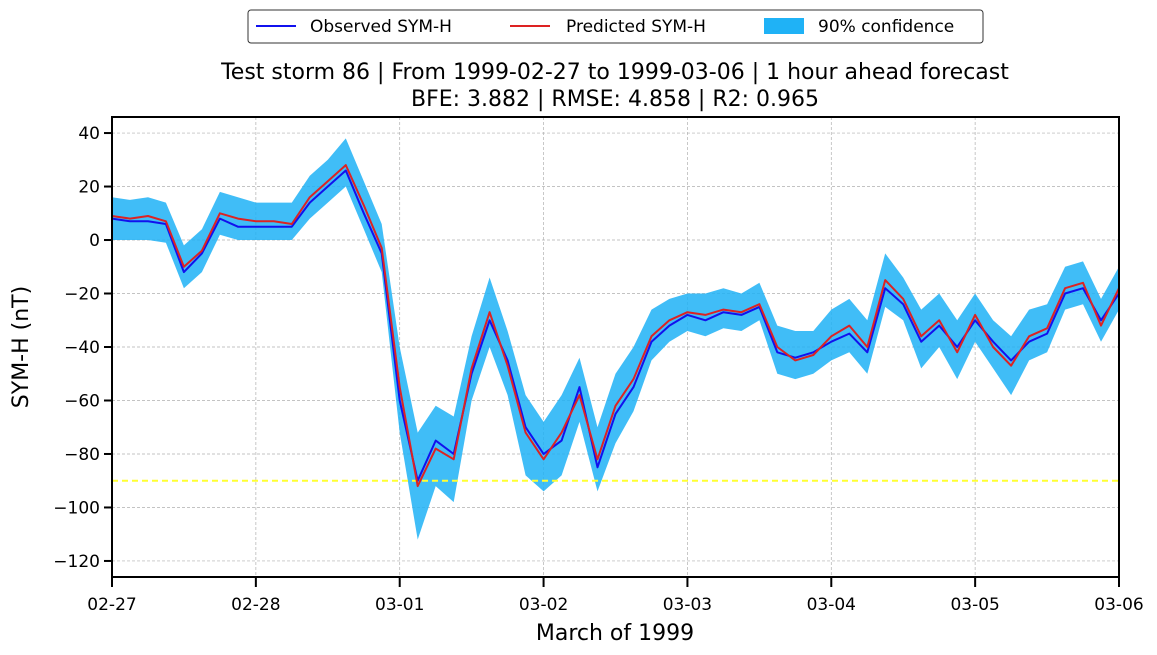 Image resolution: width=1157 pixels, height=655 pixels. Describe the element at coordinates (831, 605) in the screenshot. I see `x-tick-label: 03-04` at that location.